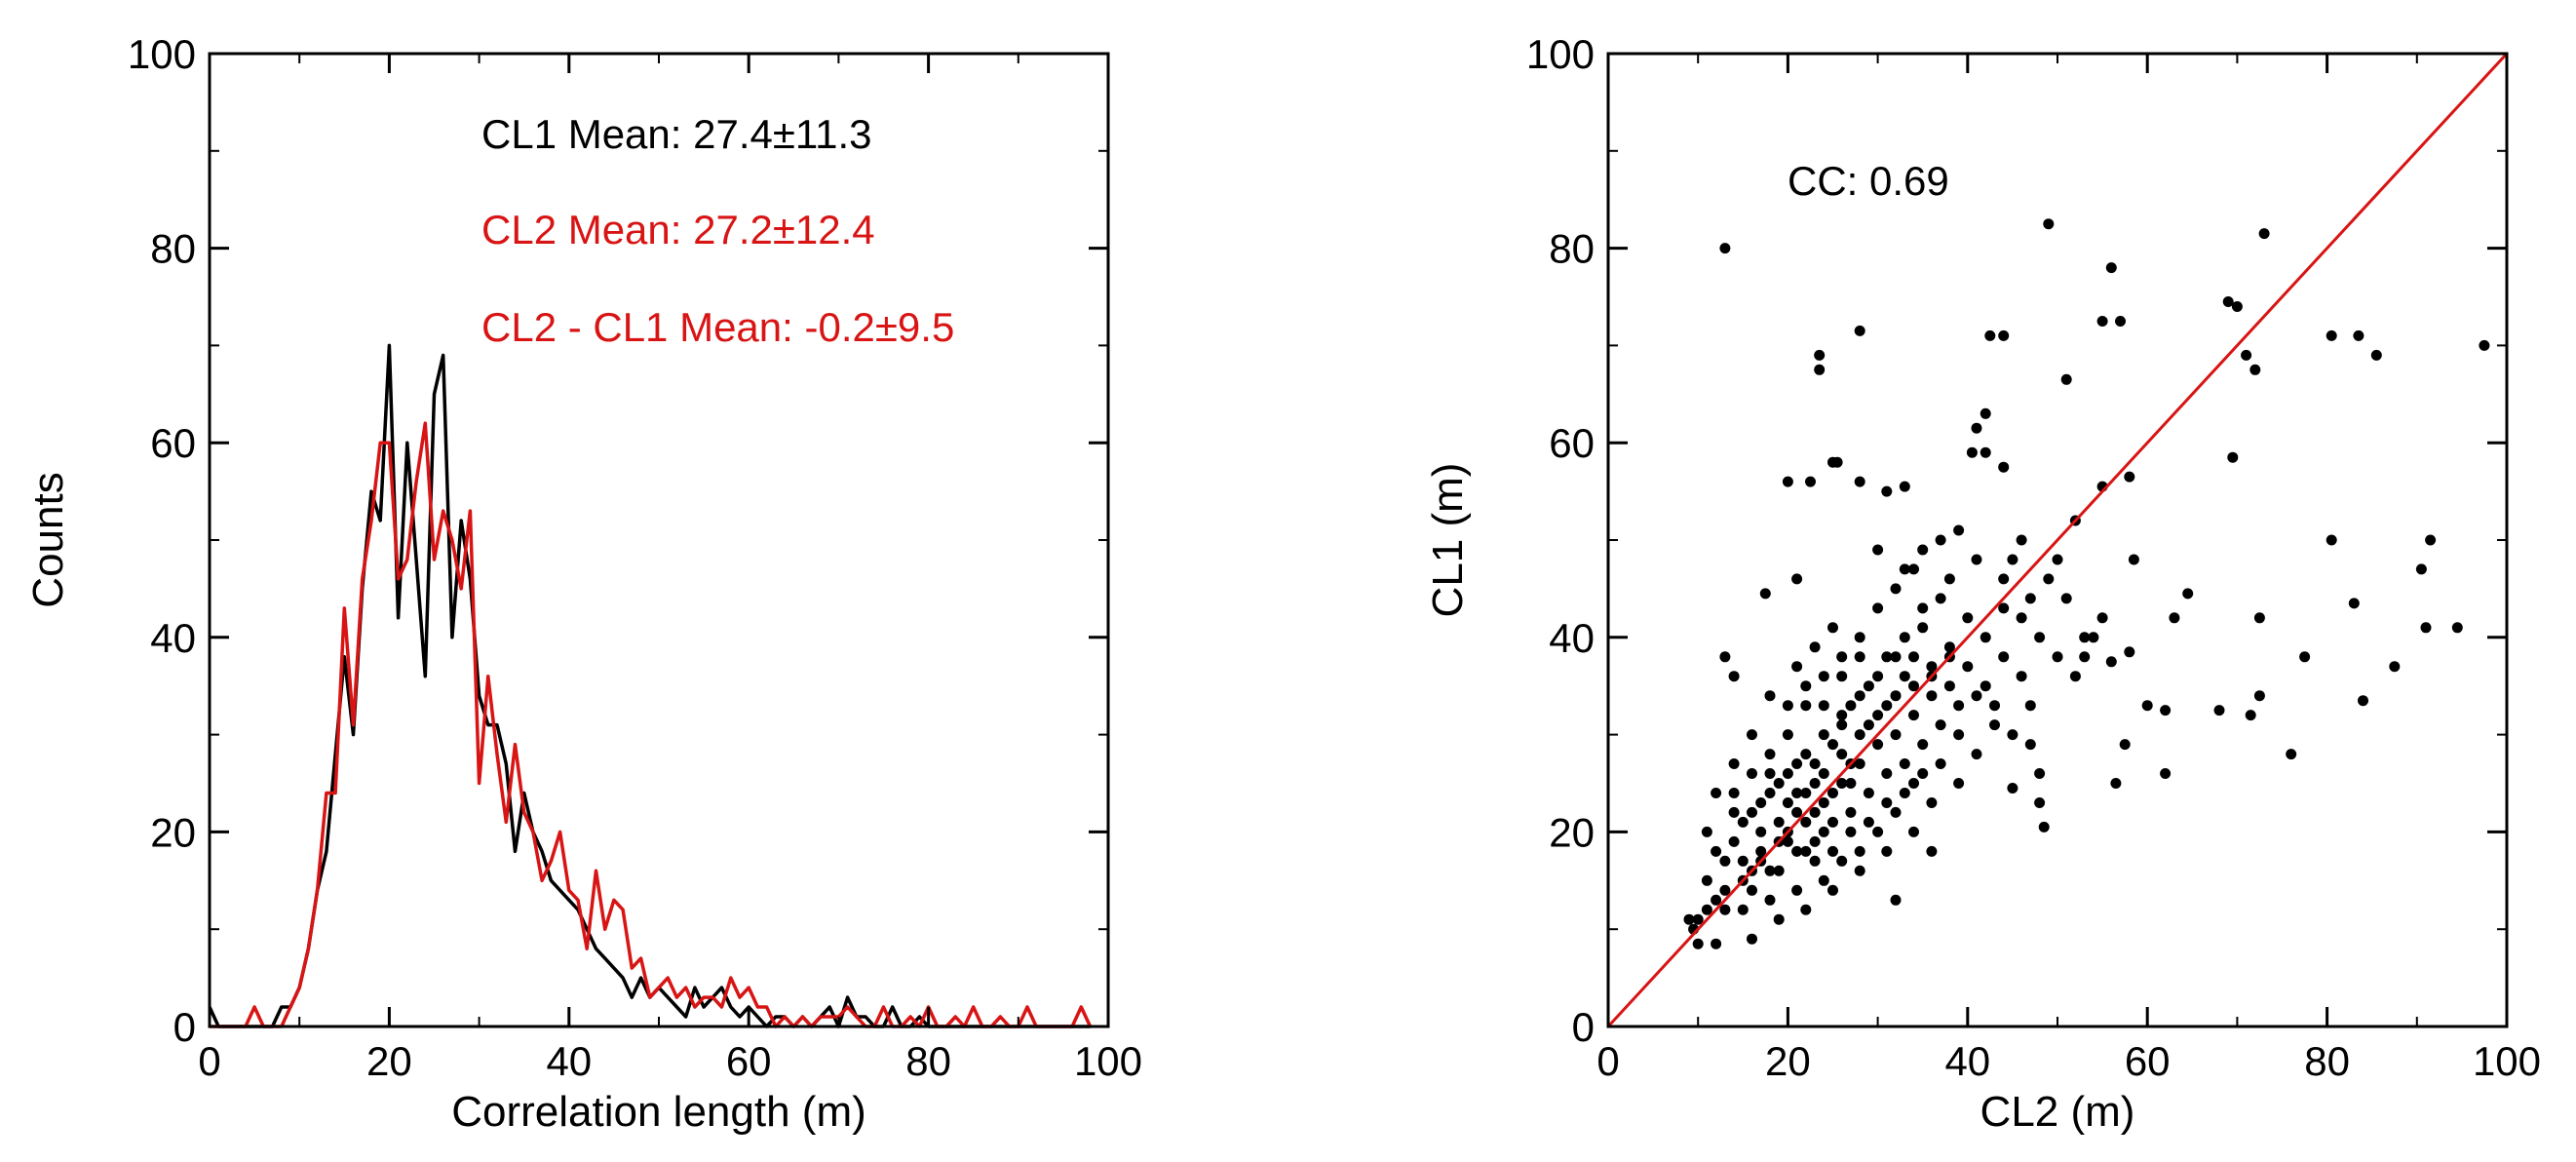 This screenshot has height=1162, width=2576. Describe the element at coordinates (2327, 1061) in the screenshot. I see `scatter-x-tick-label: 80` at that location.